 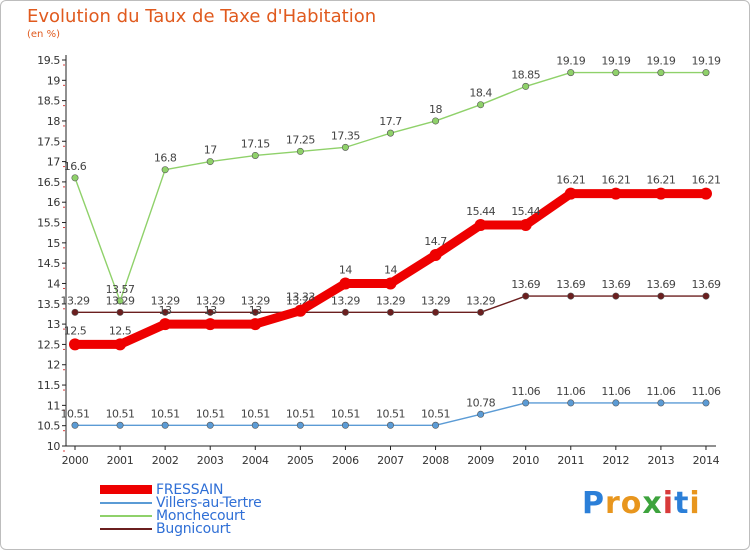 What do you see at coordinates (345, 460) in the screenshot?
I see `x-tick-label: 2006` at bounding box center [345, 460].